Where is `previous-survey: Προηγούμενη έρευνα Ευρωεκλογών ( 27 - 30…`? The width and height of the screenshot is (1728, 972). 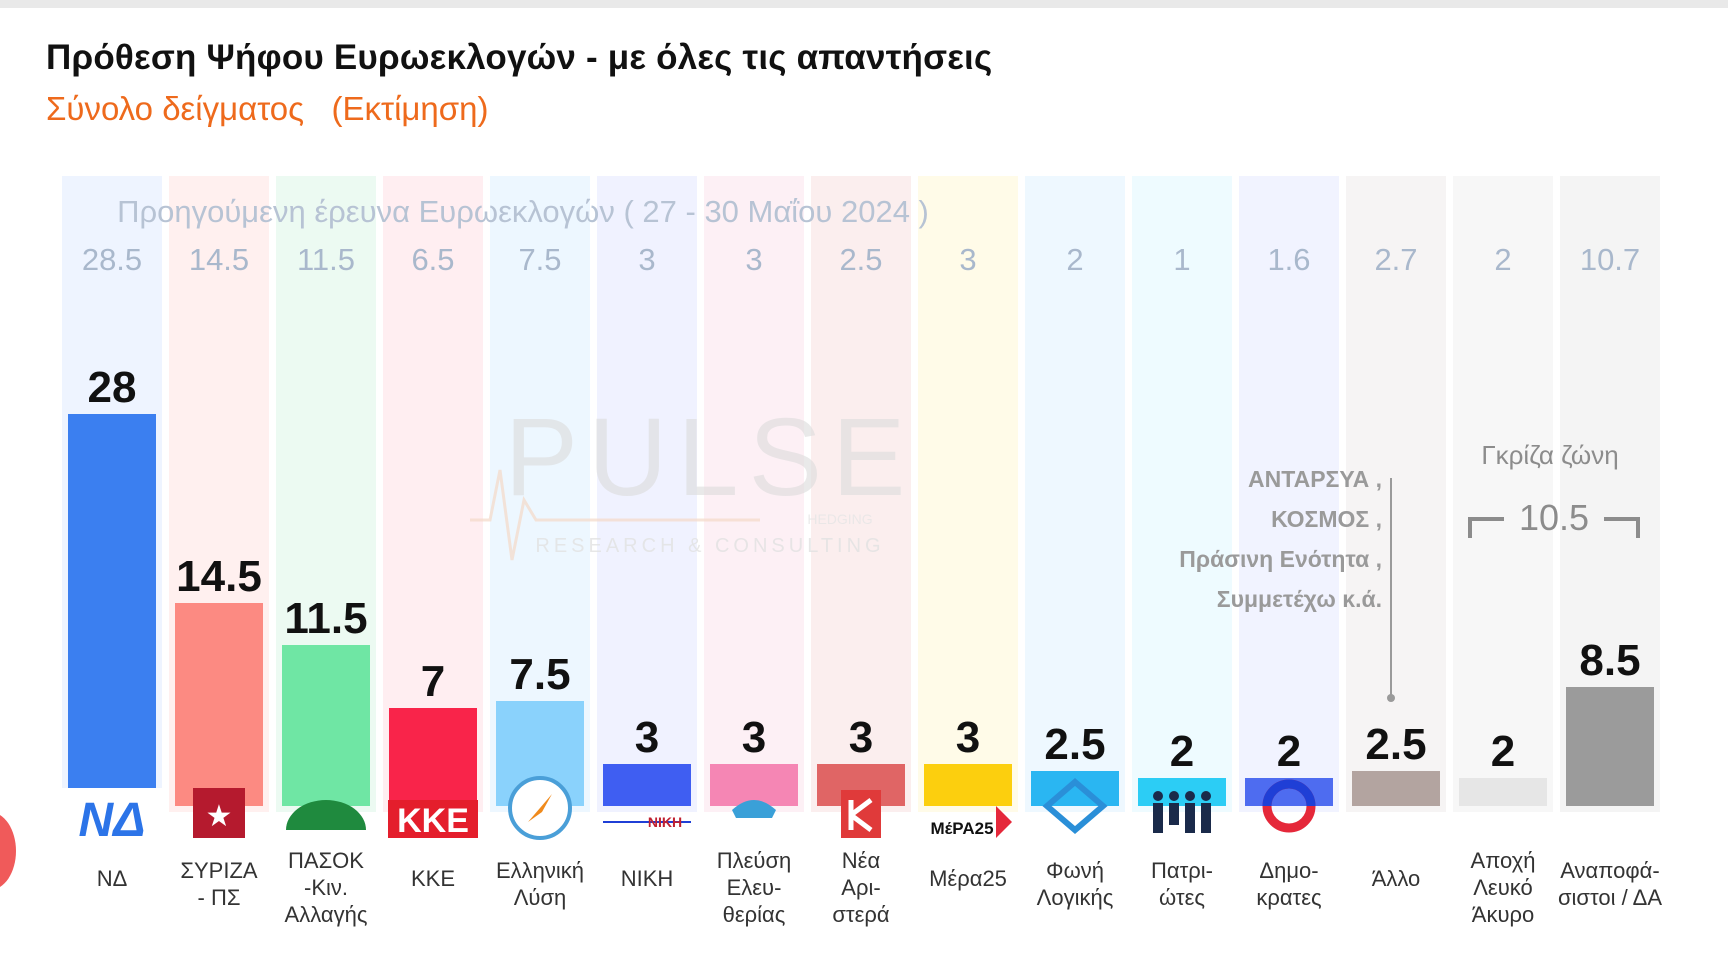 previous-survey: Προηγούμενη έρευνα Ευρωεκλογών ( 27 - 30… is located at coordinates (861, 235).